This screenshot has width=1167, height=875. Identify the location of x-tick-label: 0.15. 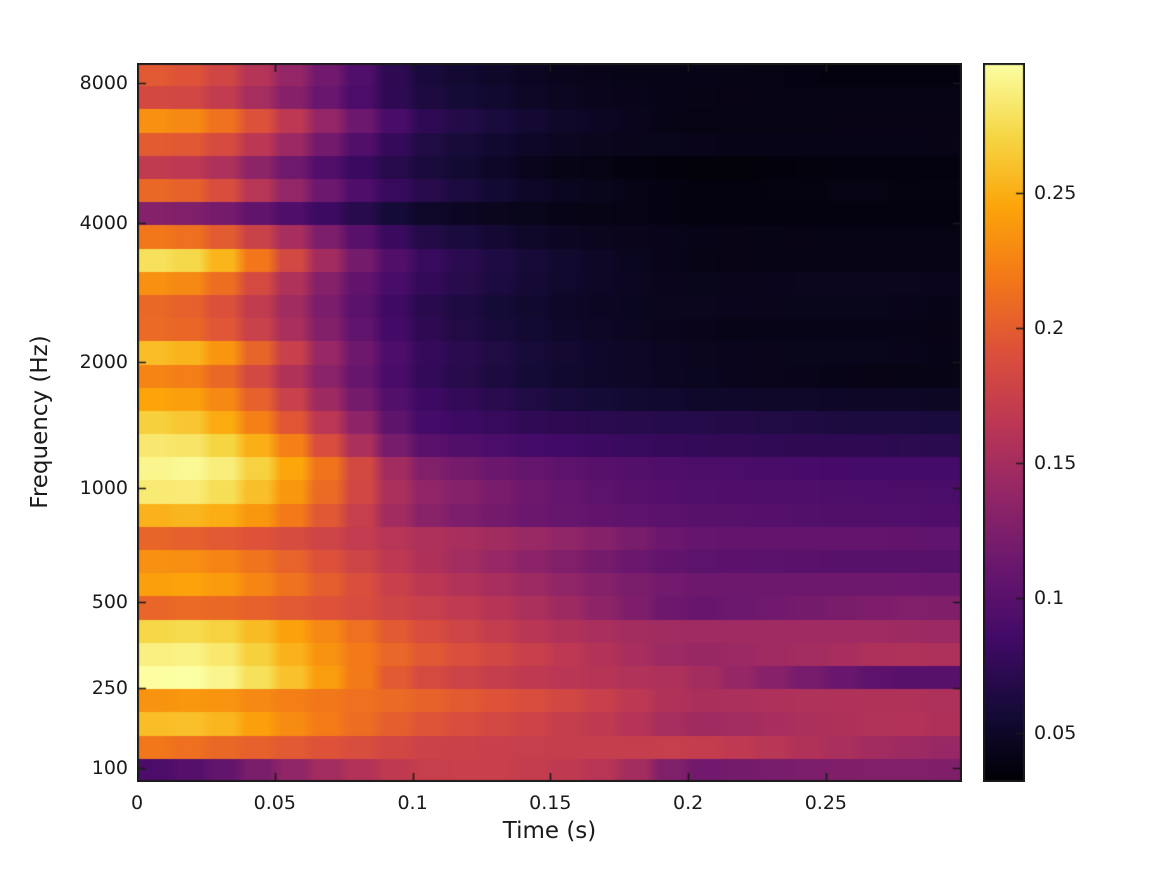
(550, 803).